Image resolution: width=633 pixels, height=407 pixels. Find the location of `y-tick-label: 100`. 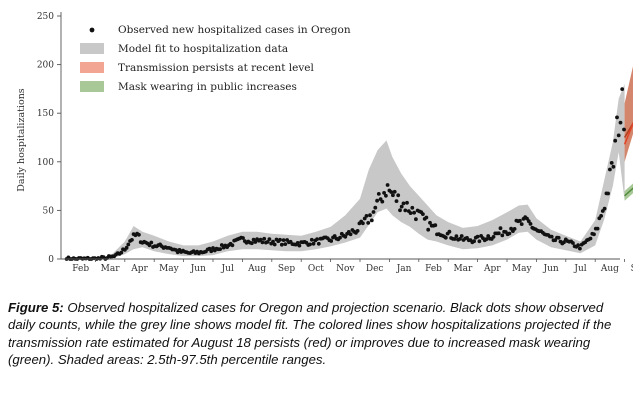

y-tick-label: 100 is located at coordinates (45, 163).